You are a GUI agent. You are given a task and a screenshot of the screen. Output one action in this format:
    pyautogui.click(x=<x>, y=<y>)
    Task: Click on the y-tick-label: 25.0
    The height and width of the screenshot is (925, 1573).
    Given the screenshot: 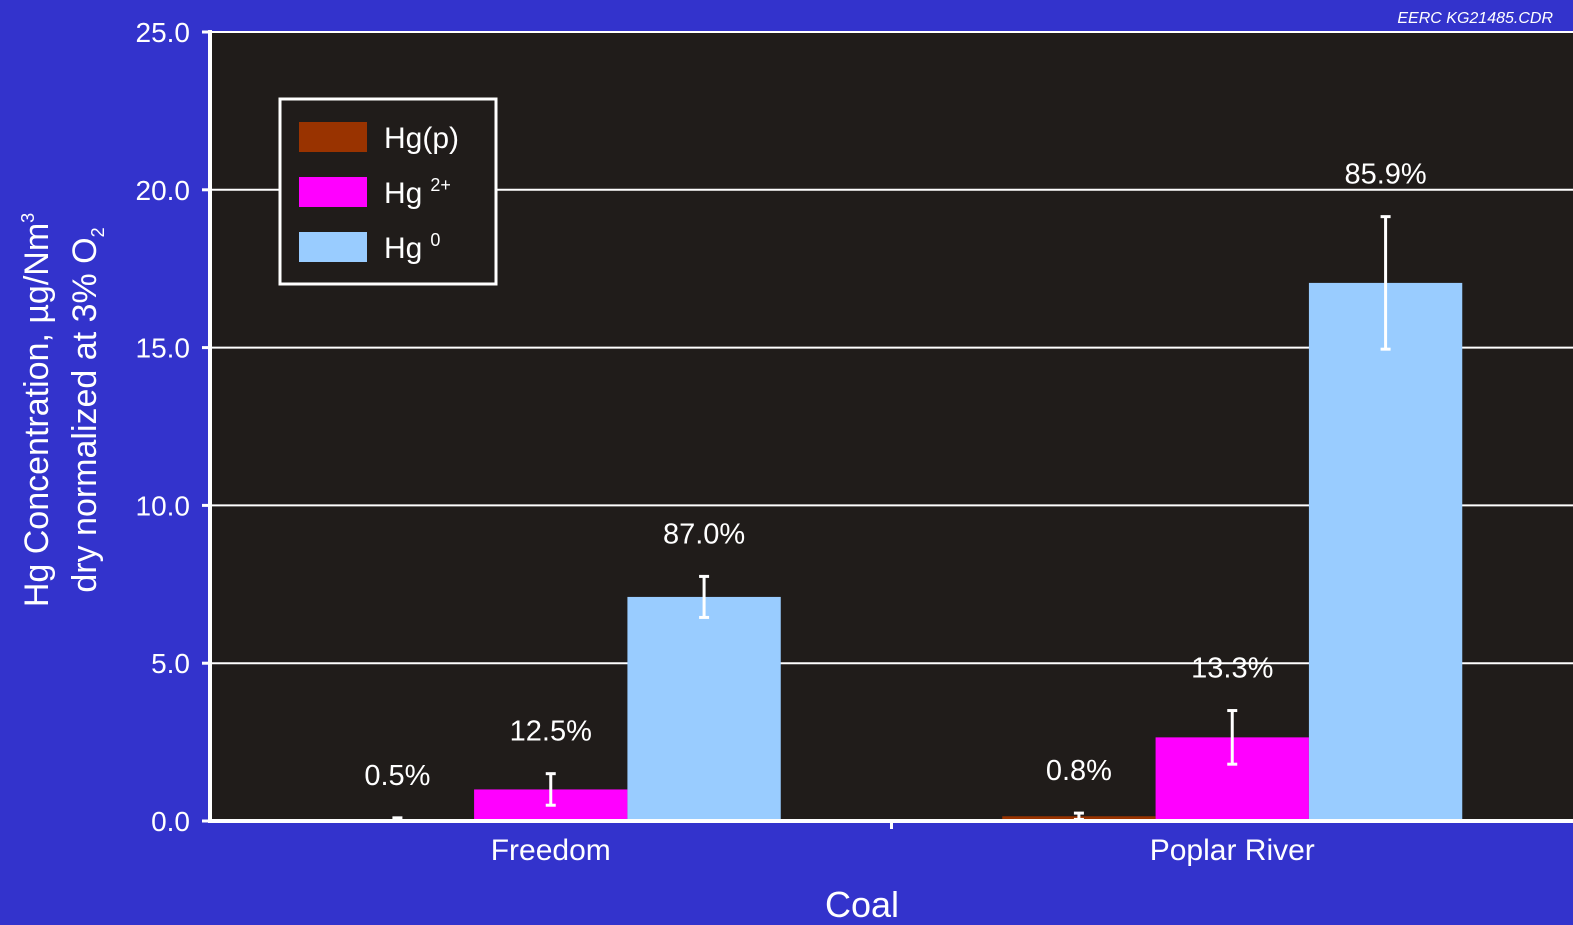 What is the action you would take?
    pyautogui.click(x=163, y=32)
    